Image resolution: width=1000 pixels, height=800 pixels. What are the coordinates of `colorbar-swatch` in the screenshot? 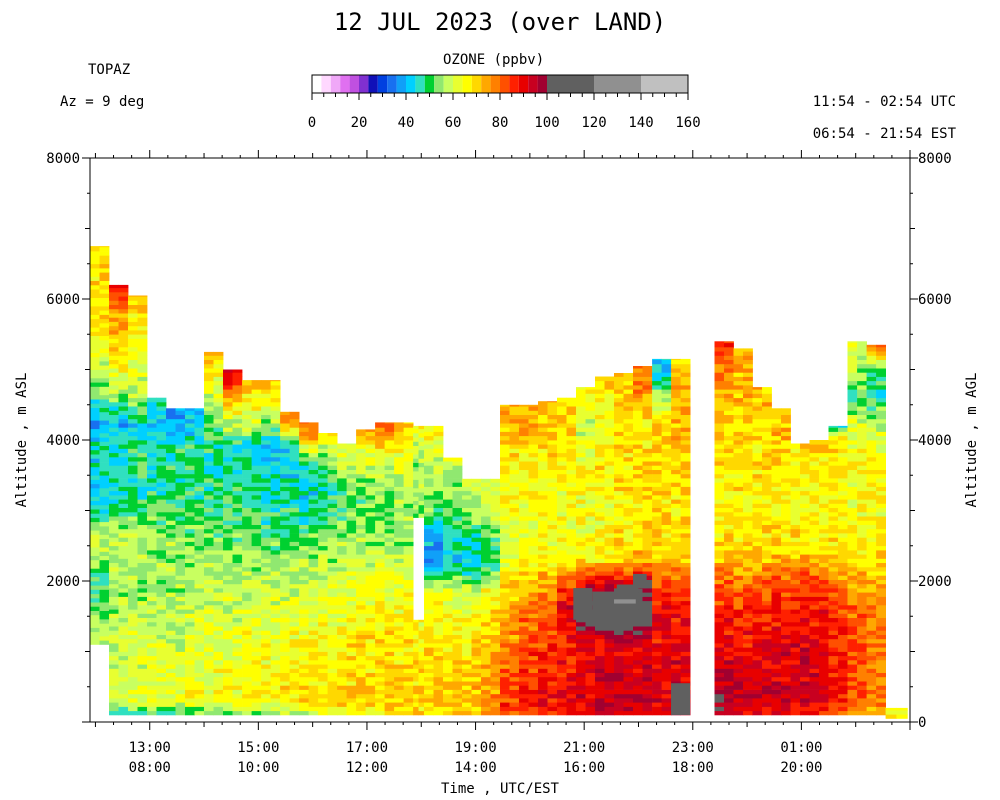 It's located at (495, 84).